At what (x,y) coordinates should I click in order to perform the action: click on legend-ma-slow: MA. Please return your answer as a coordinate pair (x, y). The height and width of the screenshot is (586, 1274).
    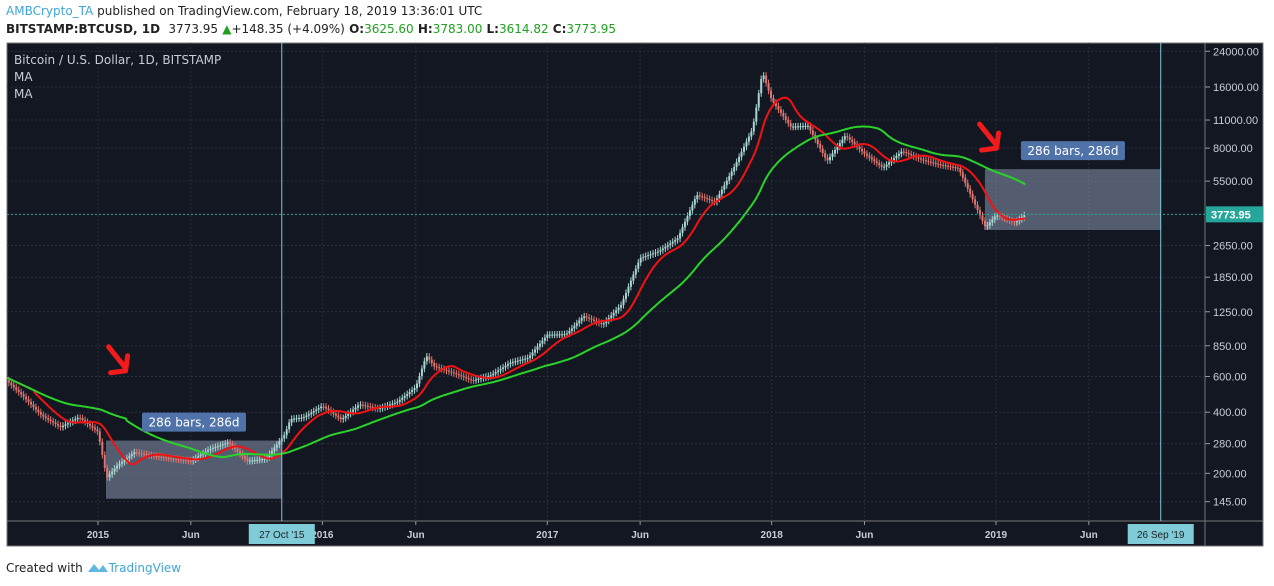
    Looking at the image, I should click on (23, 94).